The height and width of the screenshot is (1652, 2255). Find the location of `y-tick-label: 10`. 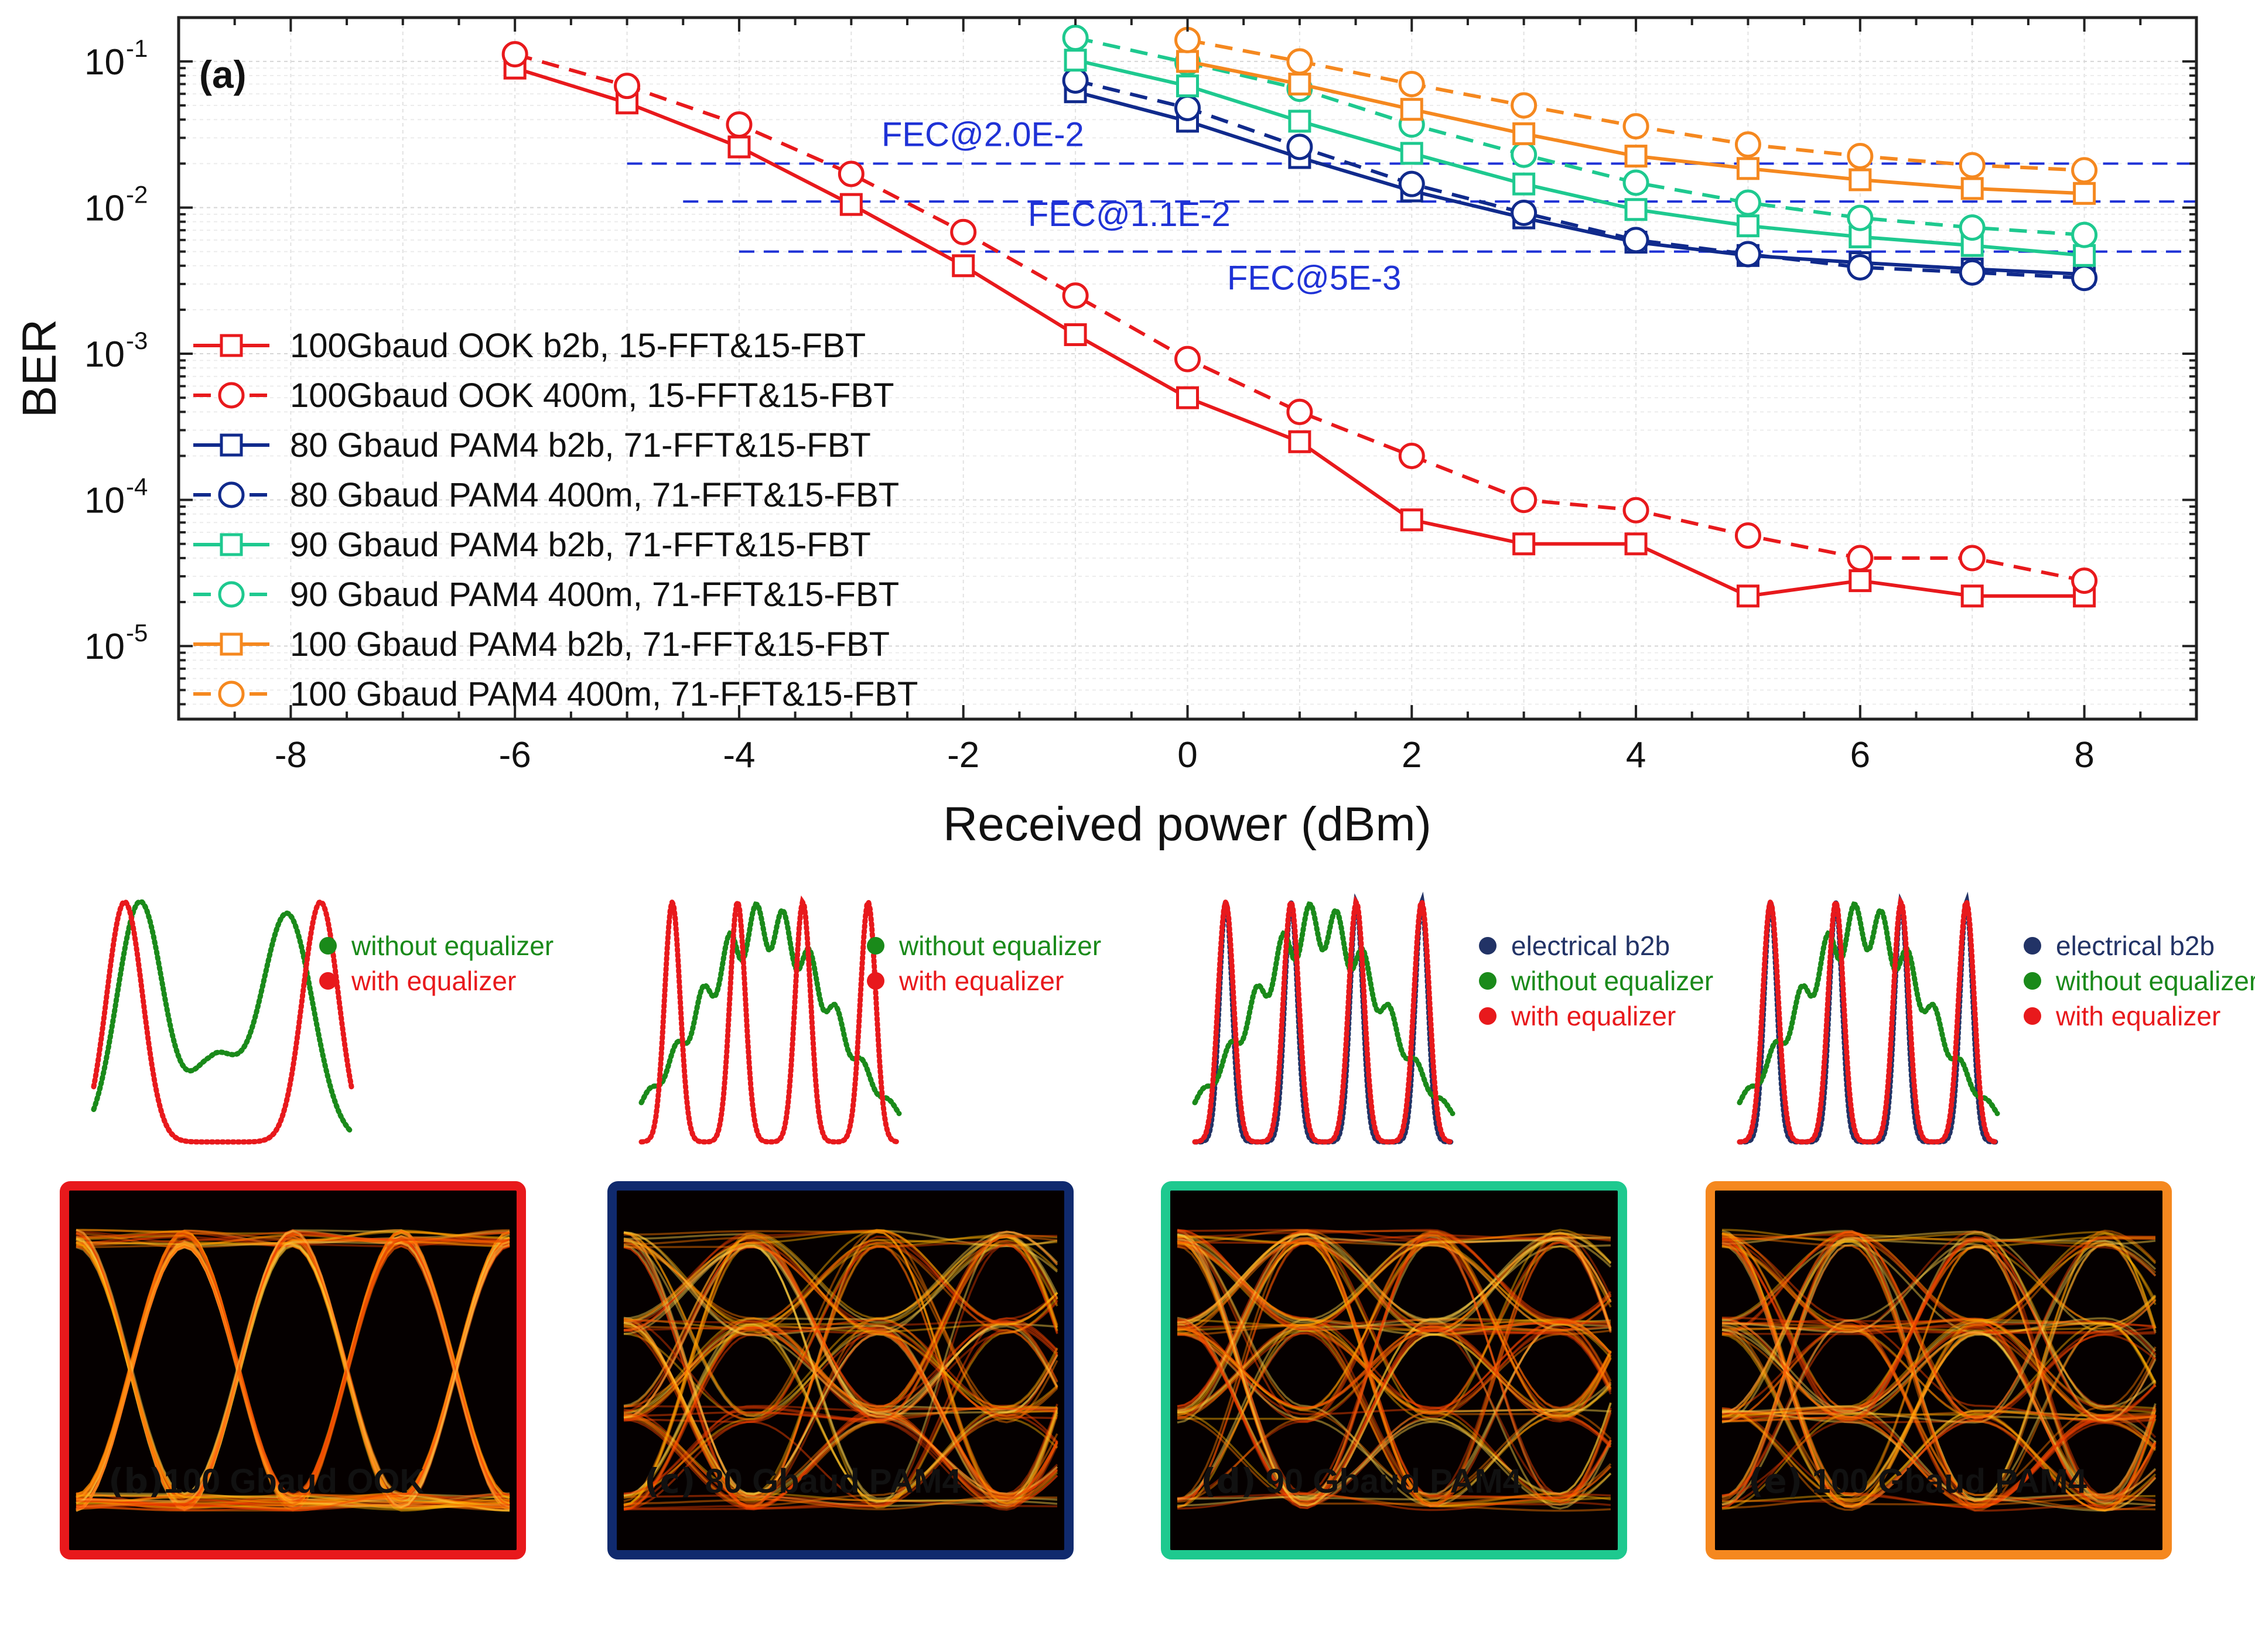

y-tick-label: 10 is located at coordinates (104, 208).